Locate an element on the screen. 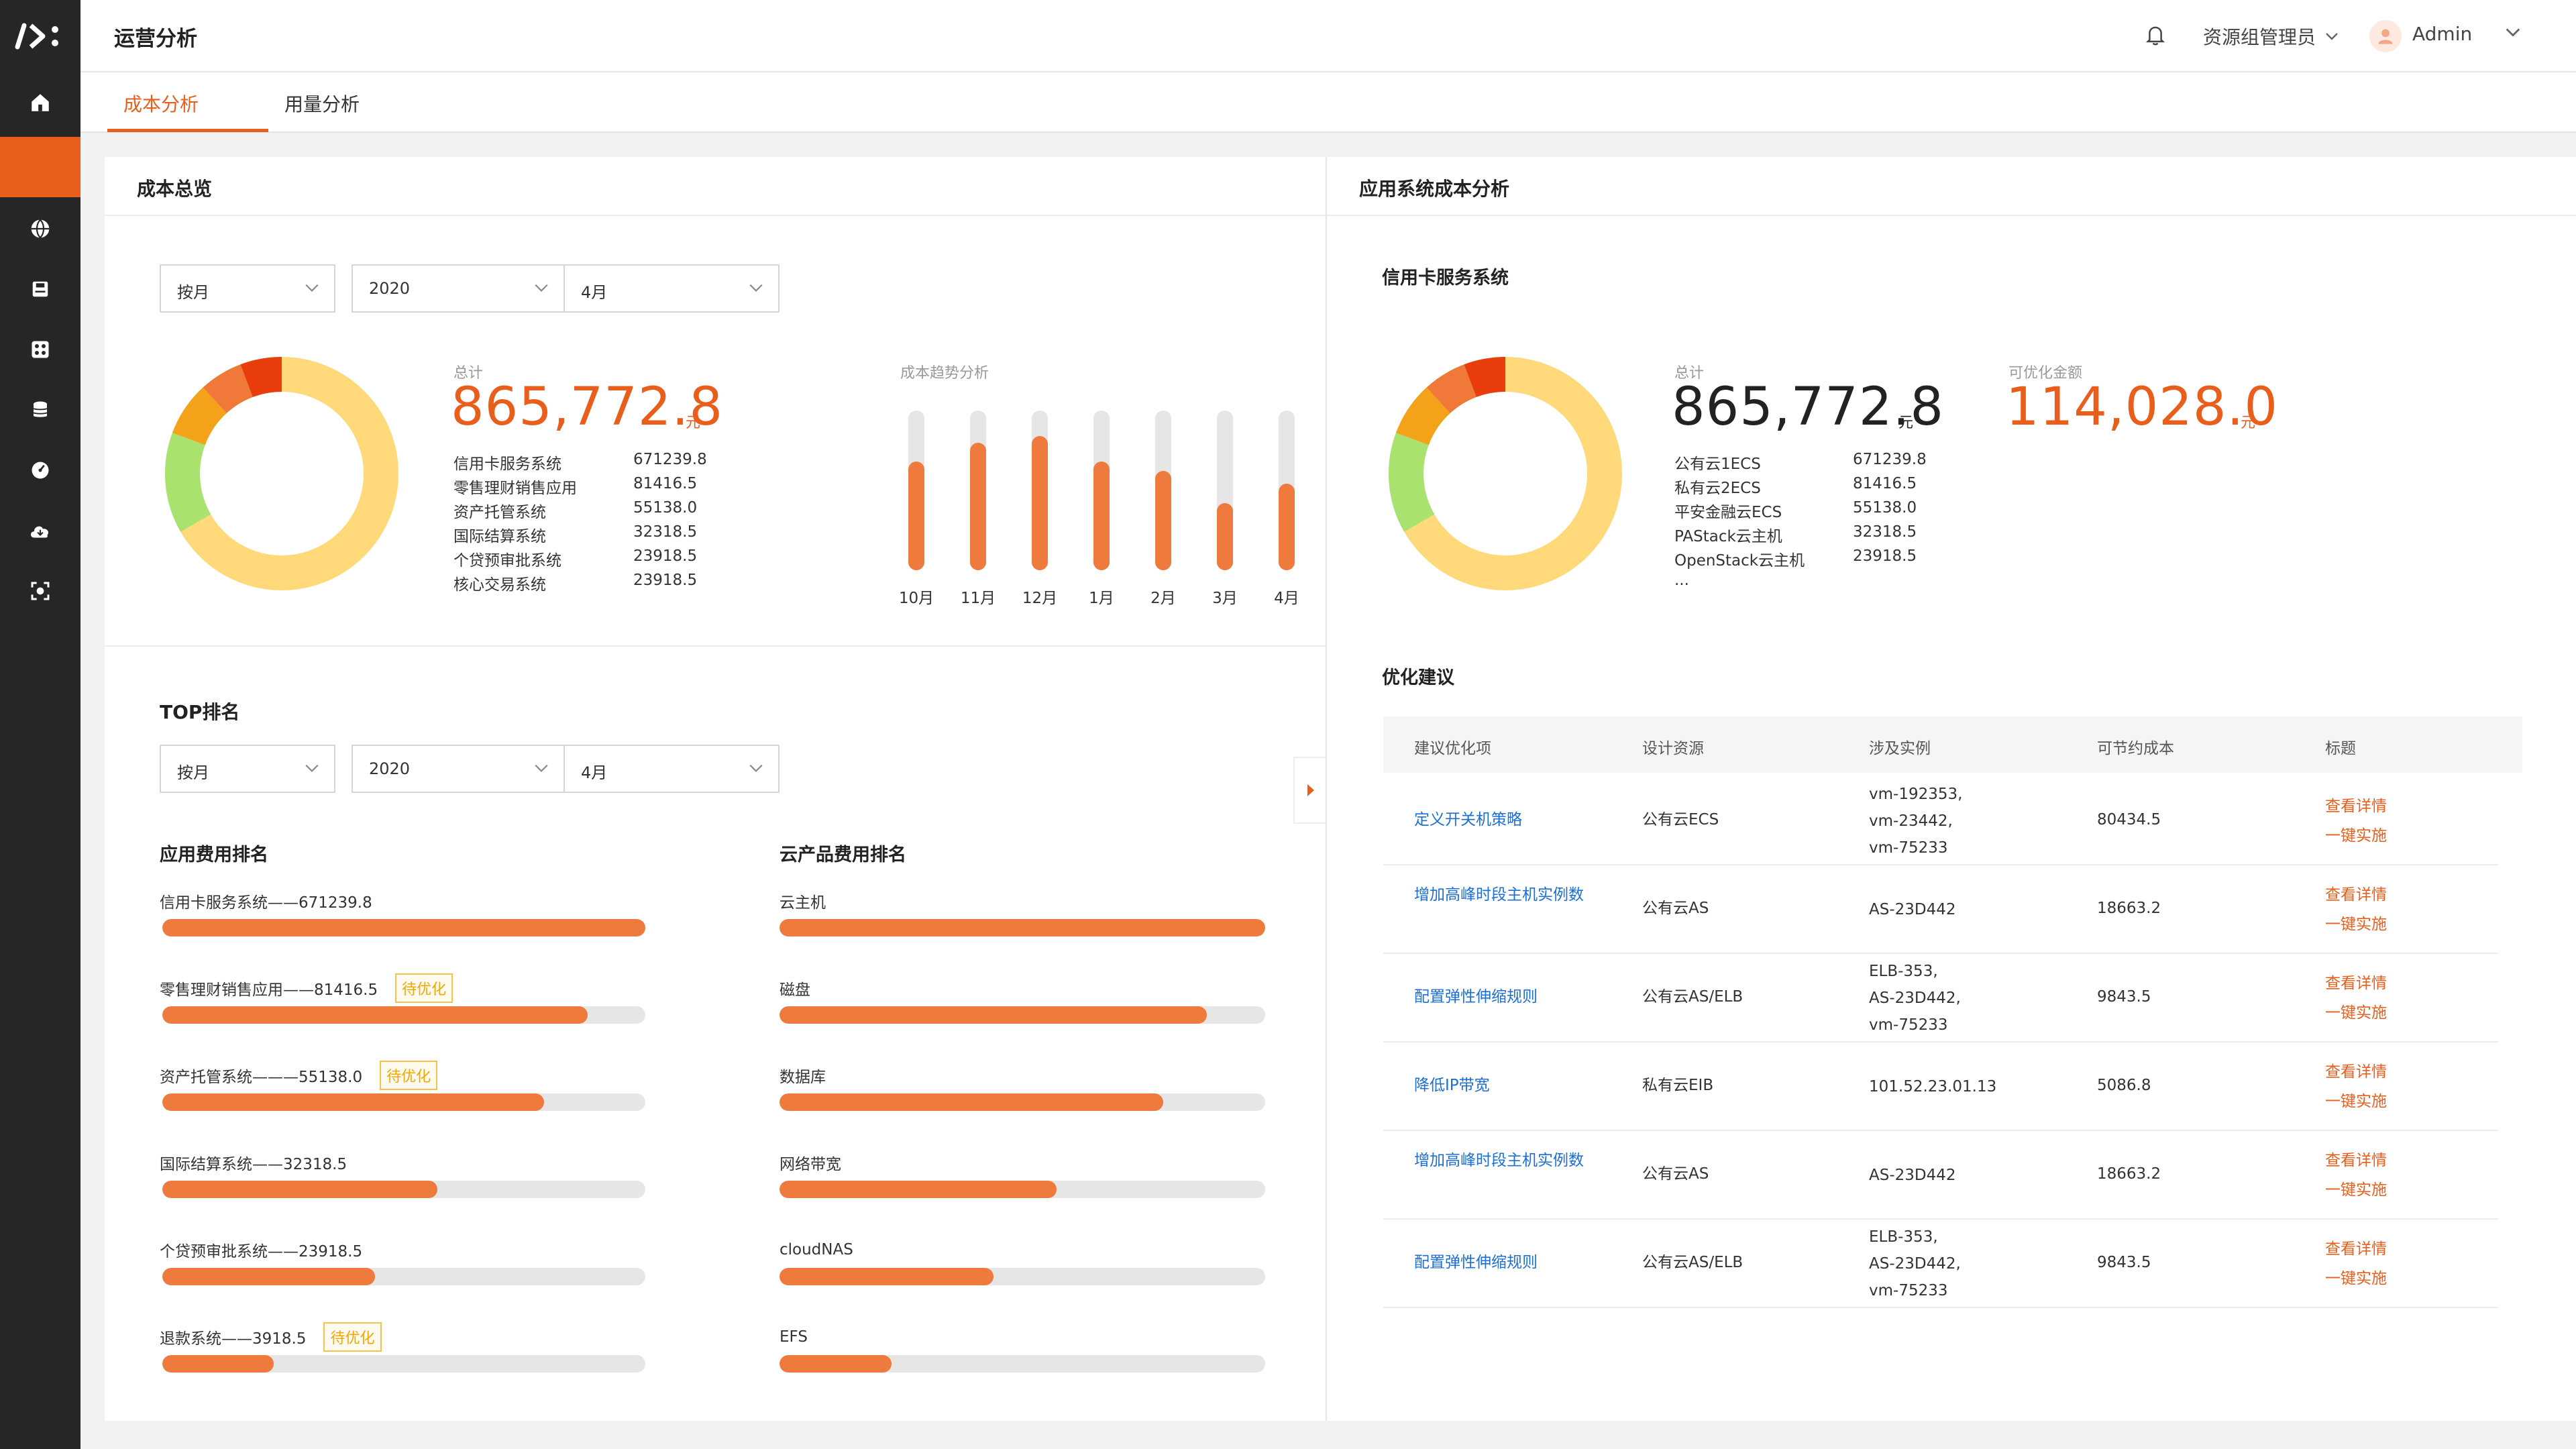 This screenshot has width=2576, height=1449. role-label: 资源组管理员 is located at coordinates (2259, 37).